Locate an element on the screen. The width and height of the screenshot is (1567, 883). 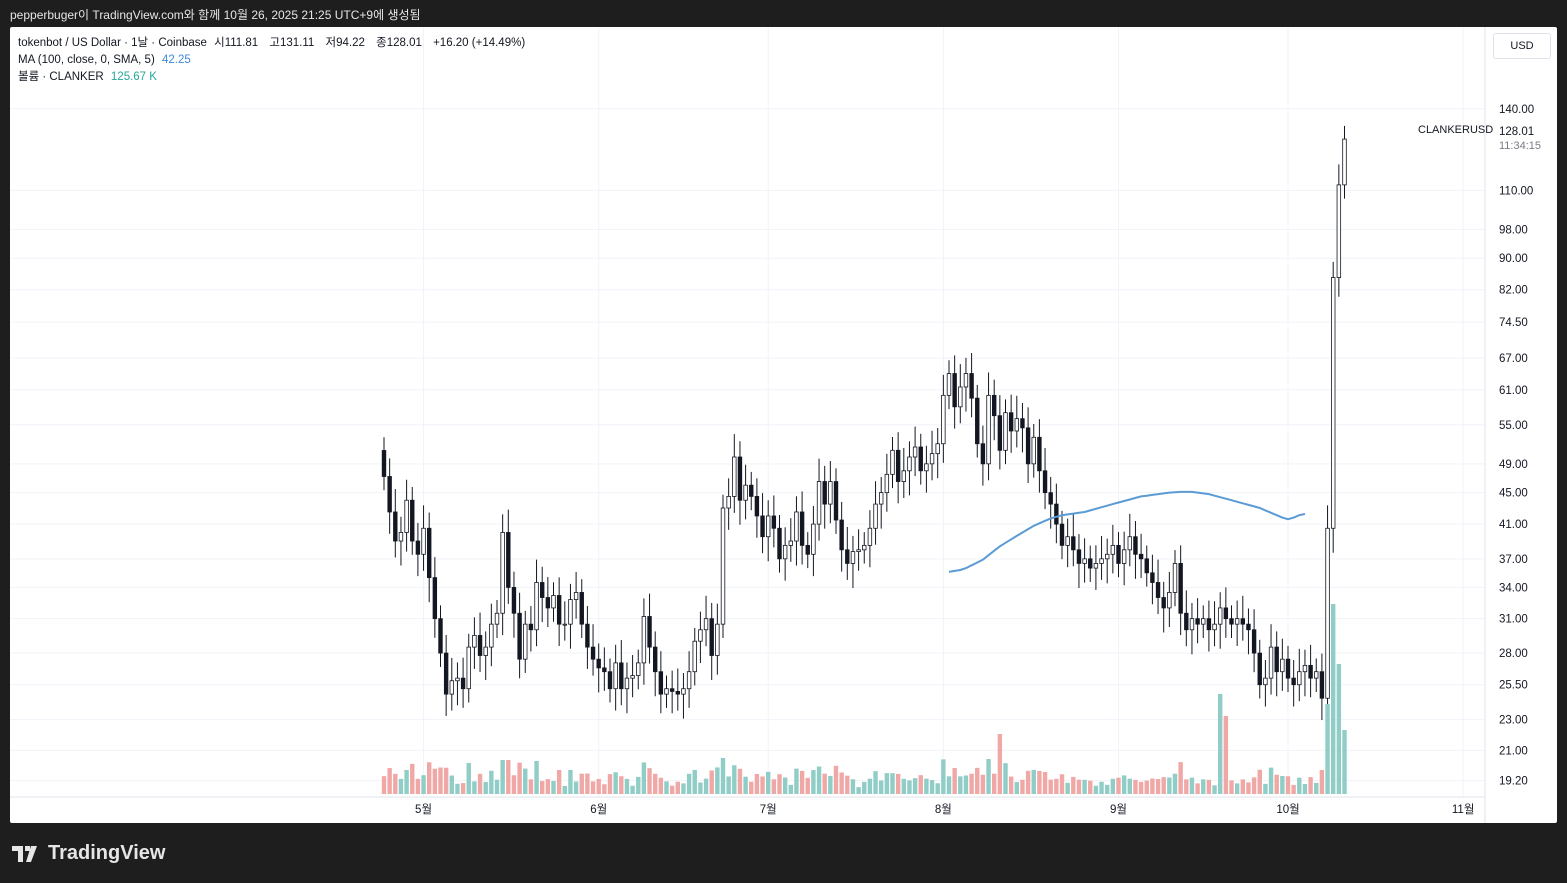
legend-symbol: tokenbot / US Dollar · 1날 · Coinbase is located at coordinates (112, 43).